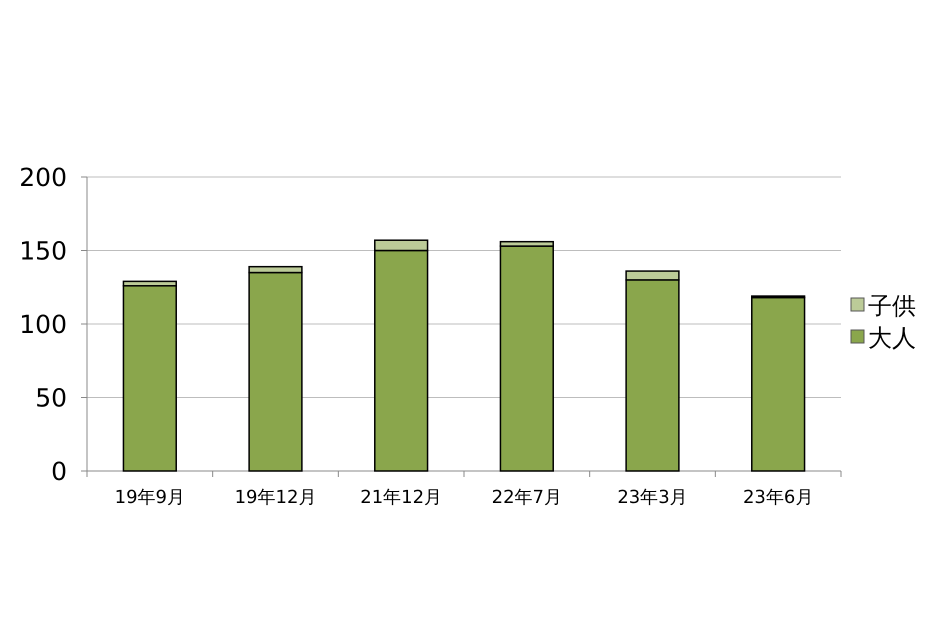  What do you see at coordinates (43, 177) in the screenshot?
I see `y-tick-label: 200` at bounding box center [43, 177].